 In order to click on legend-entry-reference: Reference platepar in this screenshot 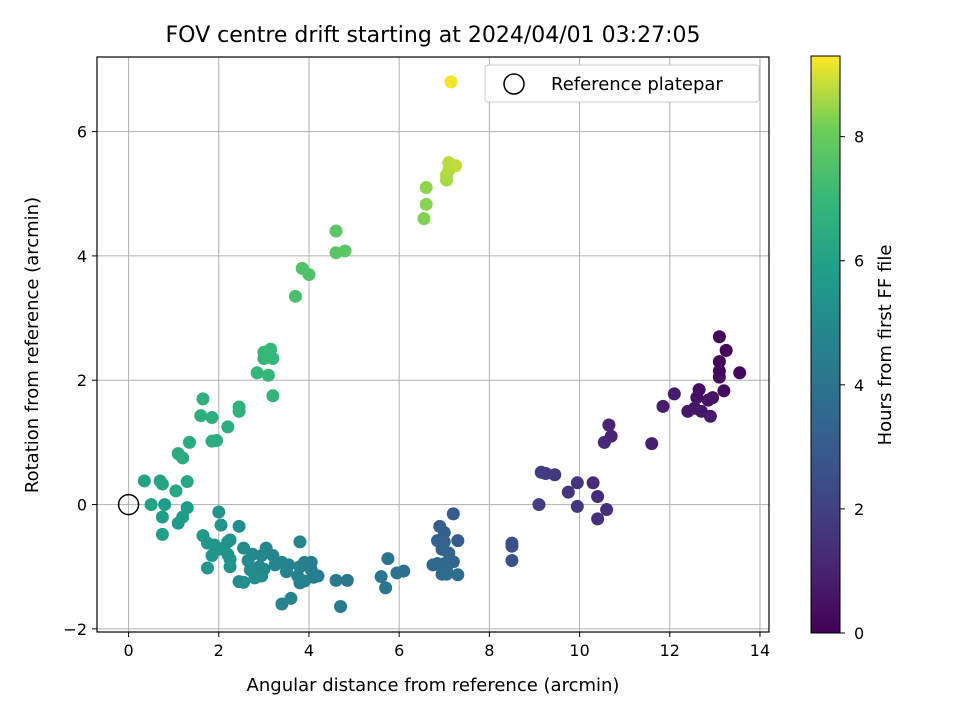, I will do `click(637, 84)`.